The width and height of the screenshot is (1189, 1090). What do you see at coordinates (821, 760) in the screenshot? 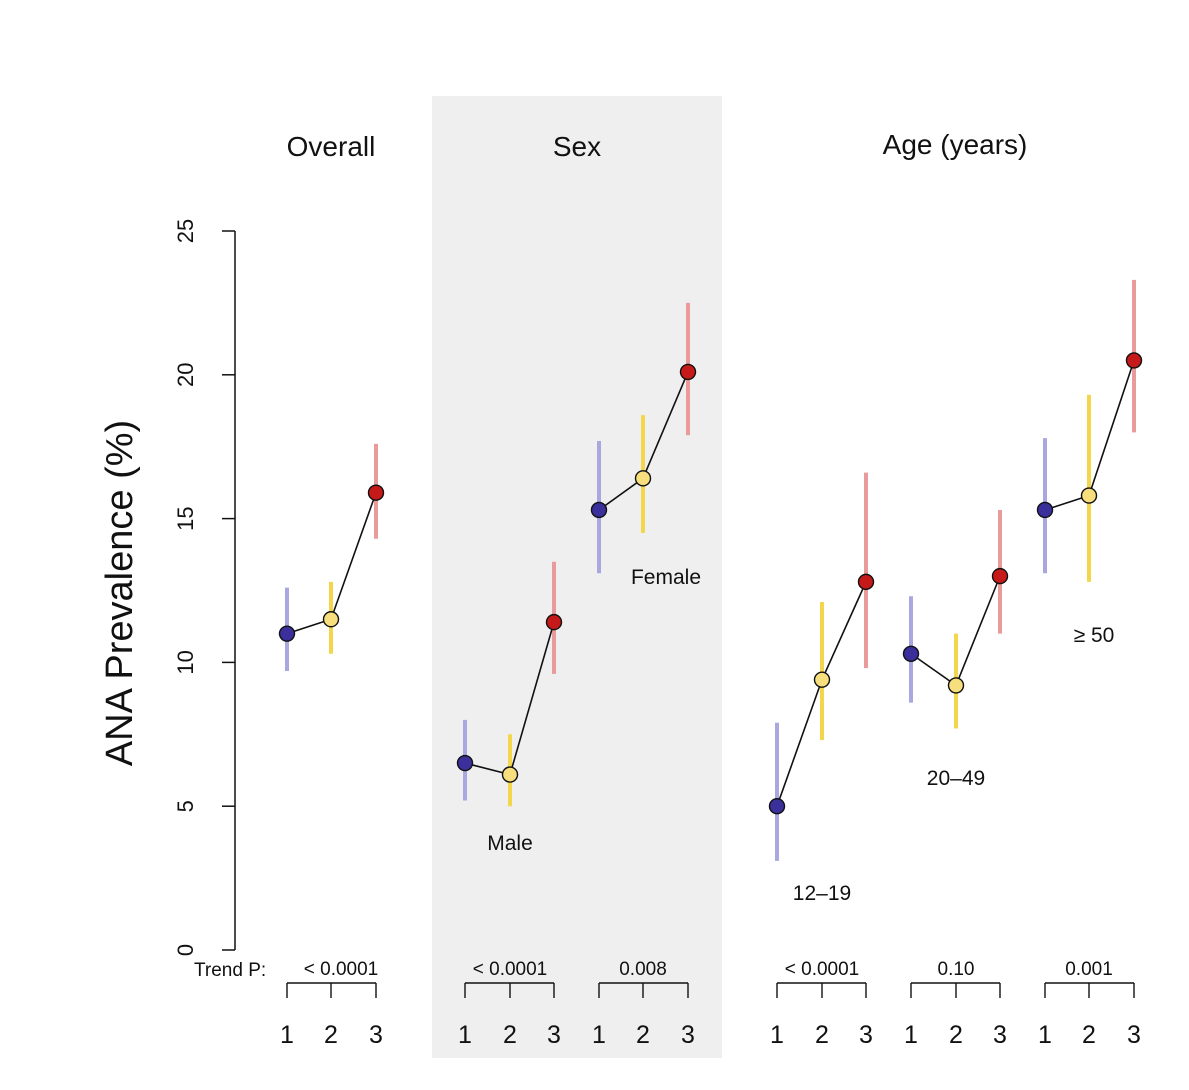
I see `series-group: 12–19 < 0.0001 1 2 3` at bounding box center [821, 760].